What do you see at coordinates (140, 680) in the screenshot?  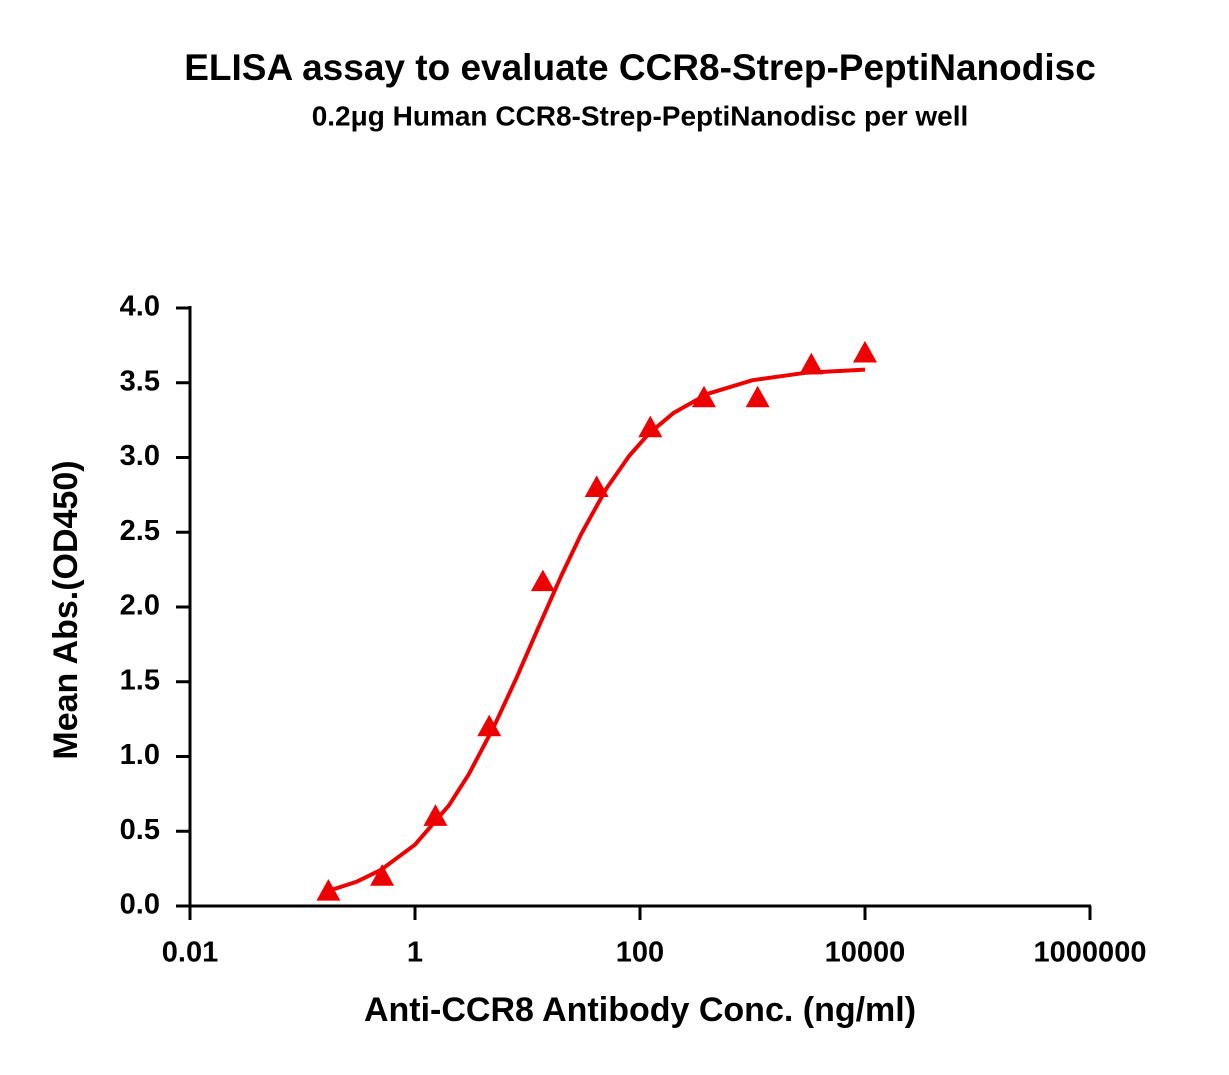 I see `y-tick-label: 1.5` at bounding box center [140, 680].